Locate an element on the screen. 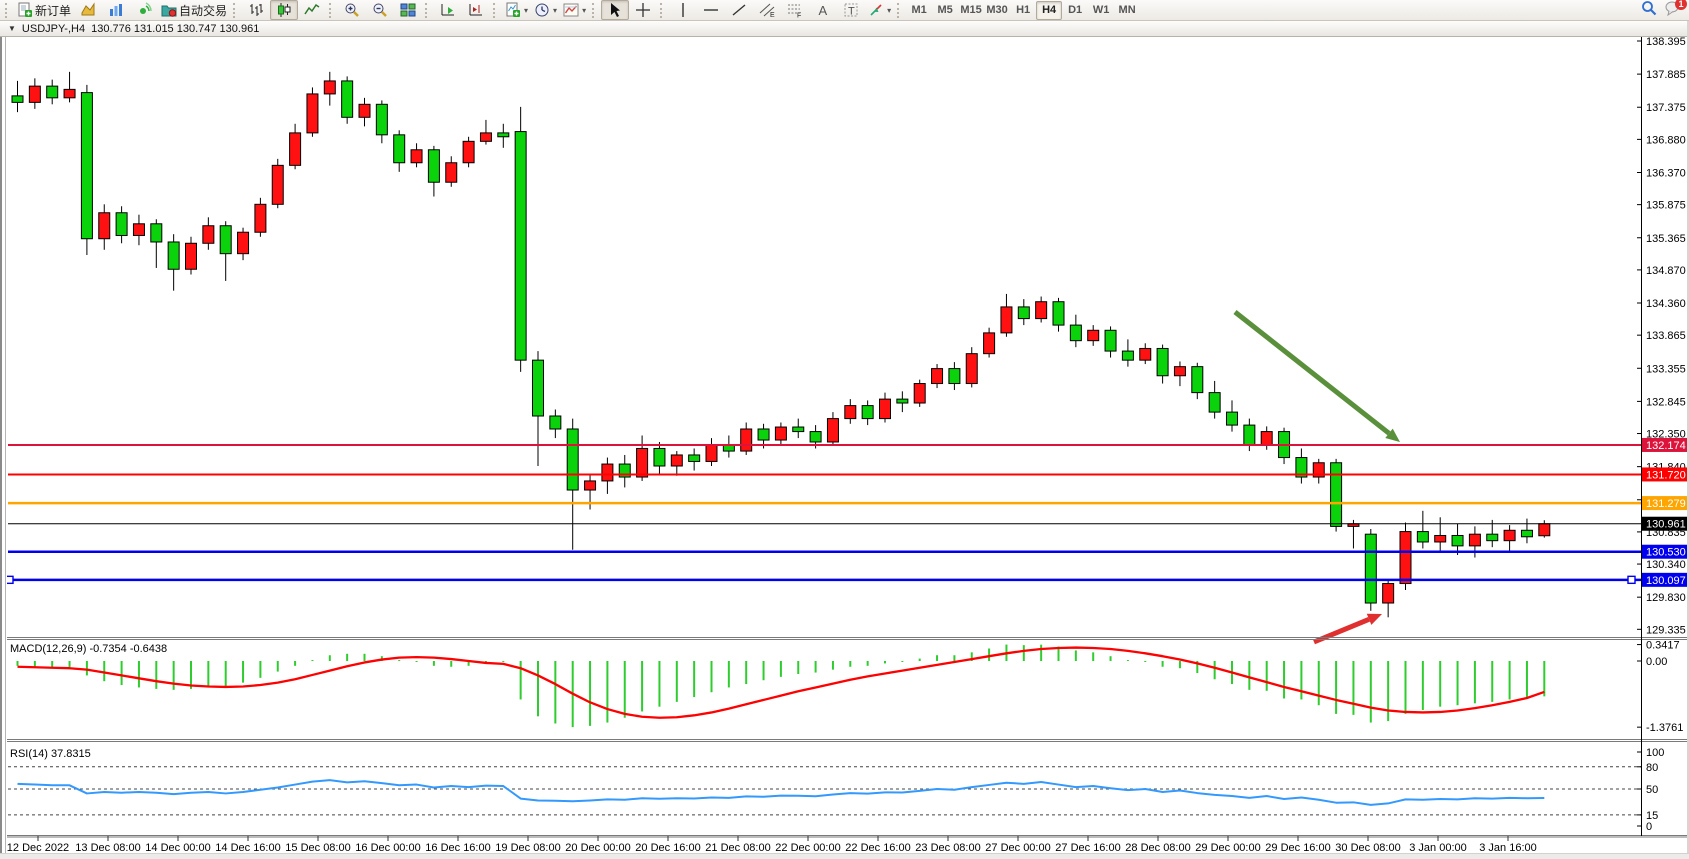 The height and width of the screenshot is (859, 1689). macd-tick-label: -1.3761 is located at coordinates (1664, 728).